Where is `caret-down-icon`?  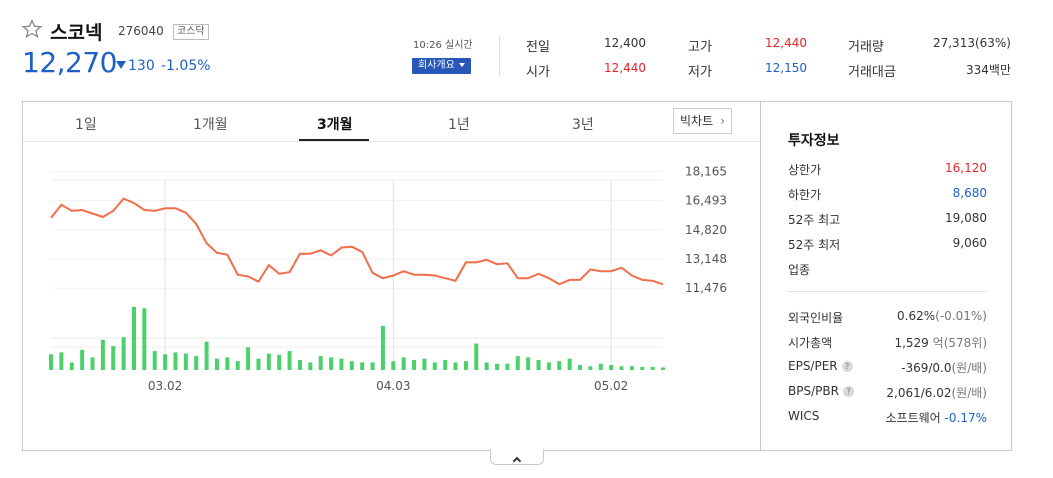
caret-down-icon is located at coordinates (461, 65).